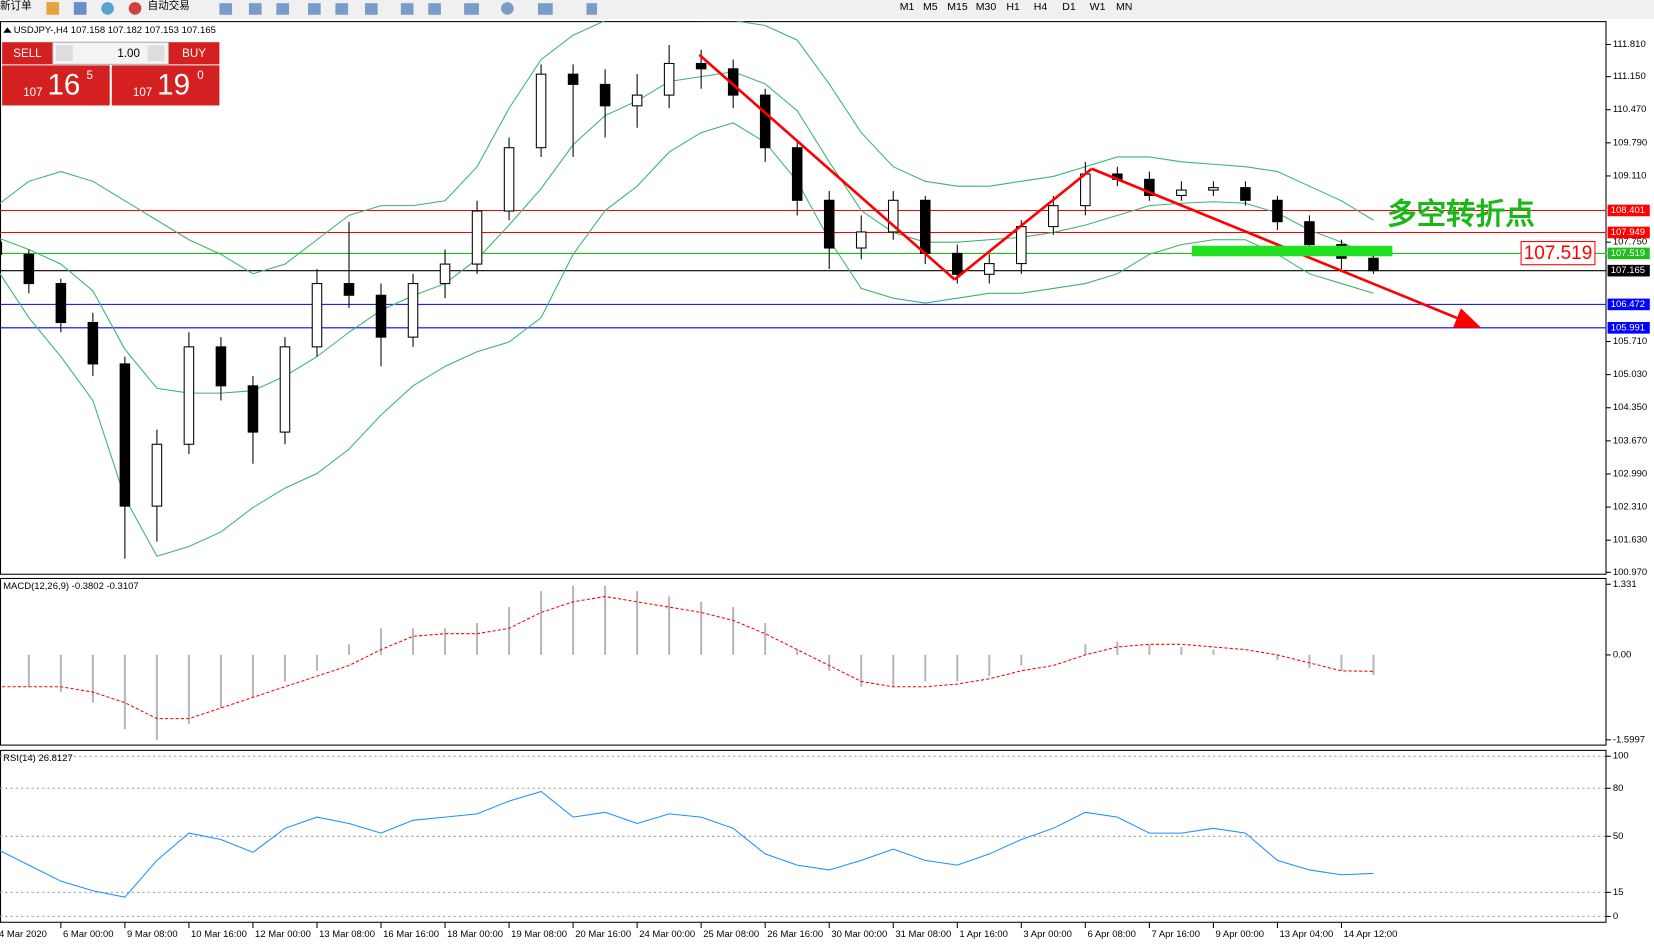 Image resolution: width=1654 pixels, height=946 pixels. I want to click on timeframe-button: H1, so click(1013, 7).